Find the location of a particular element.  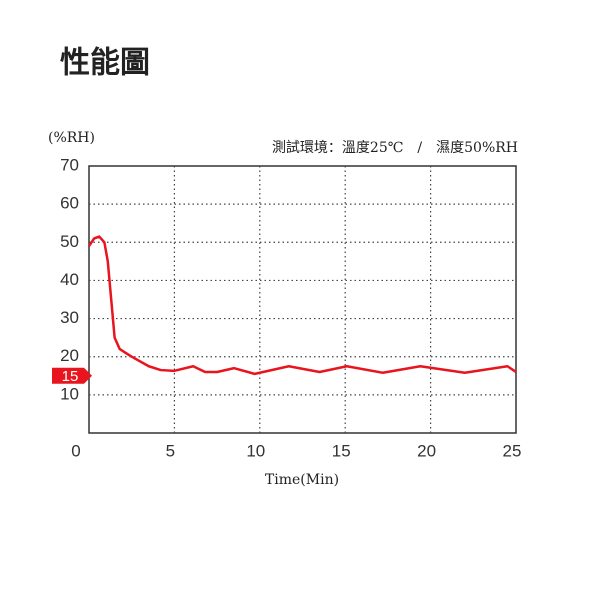

reference-label: 15 is located at coordinates (70, 376).